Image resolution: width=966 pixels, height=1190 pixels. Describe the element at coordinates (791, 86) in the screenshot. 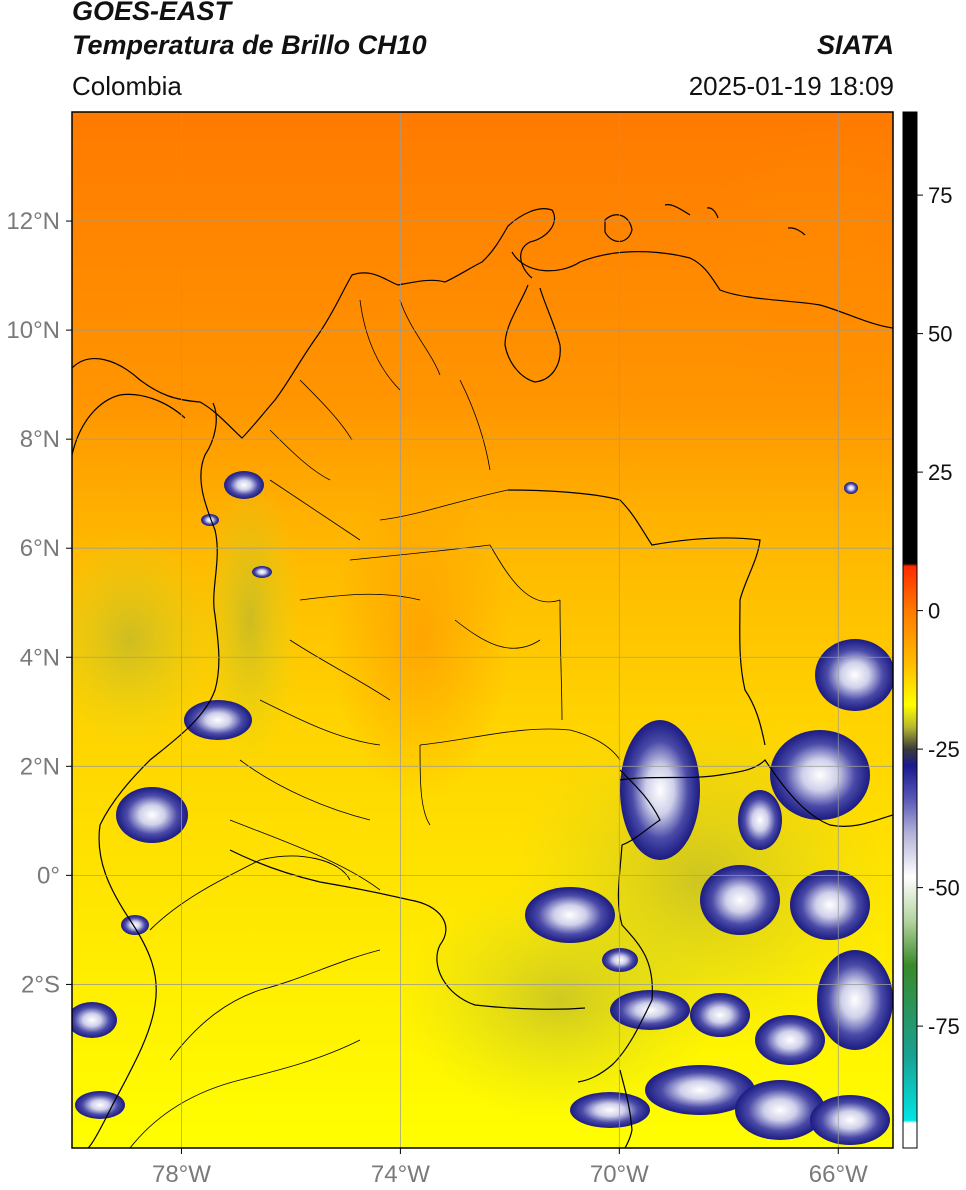

I see `datetime-label: 2025-01-19 18:09` at that location.